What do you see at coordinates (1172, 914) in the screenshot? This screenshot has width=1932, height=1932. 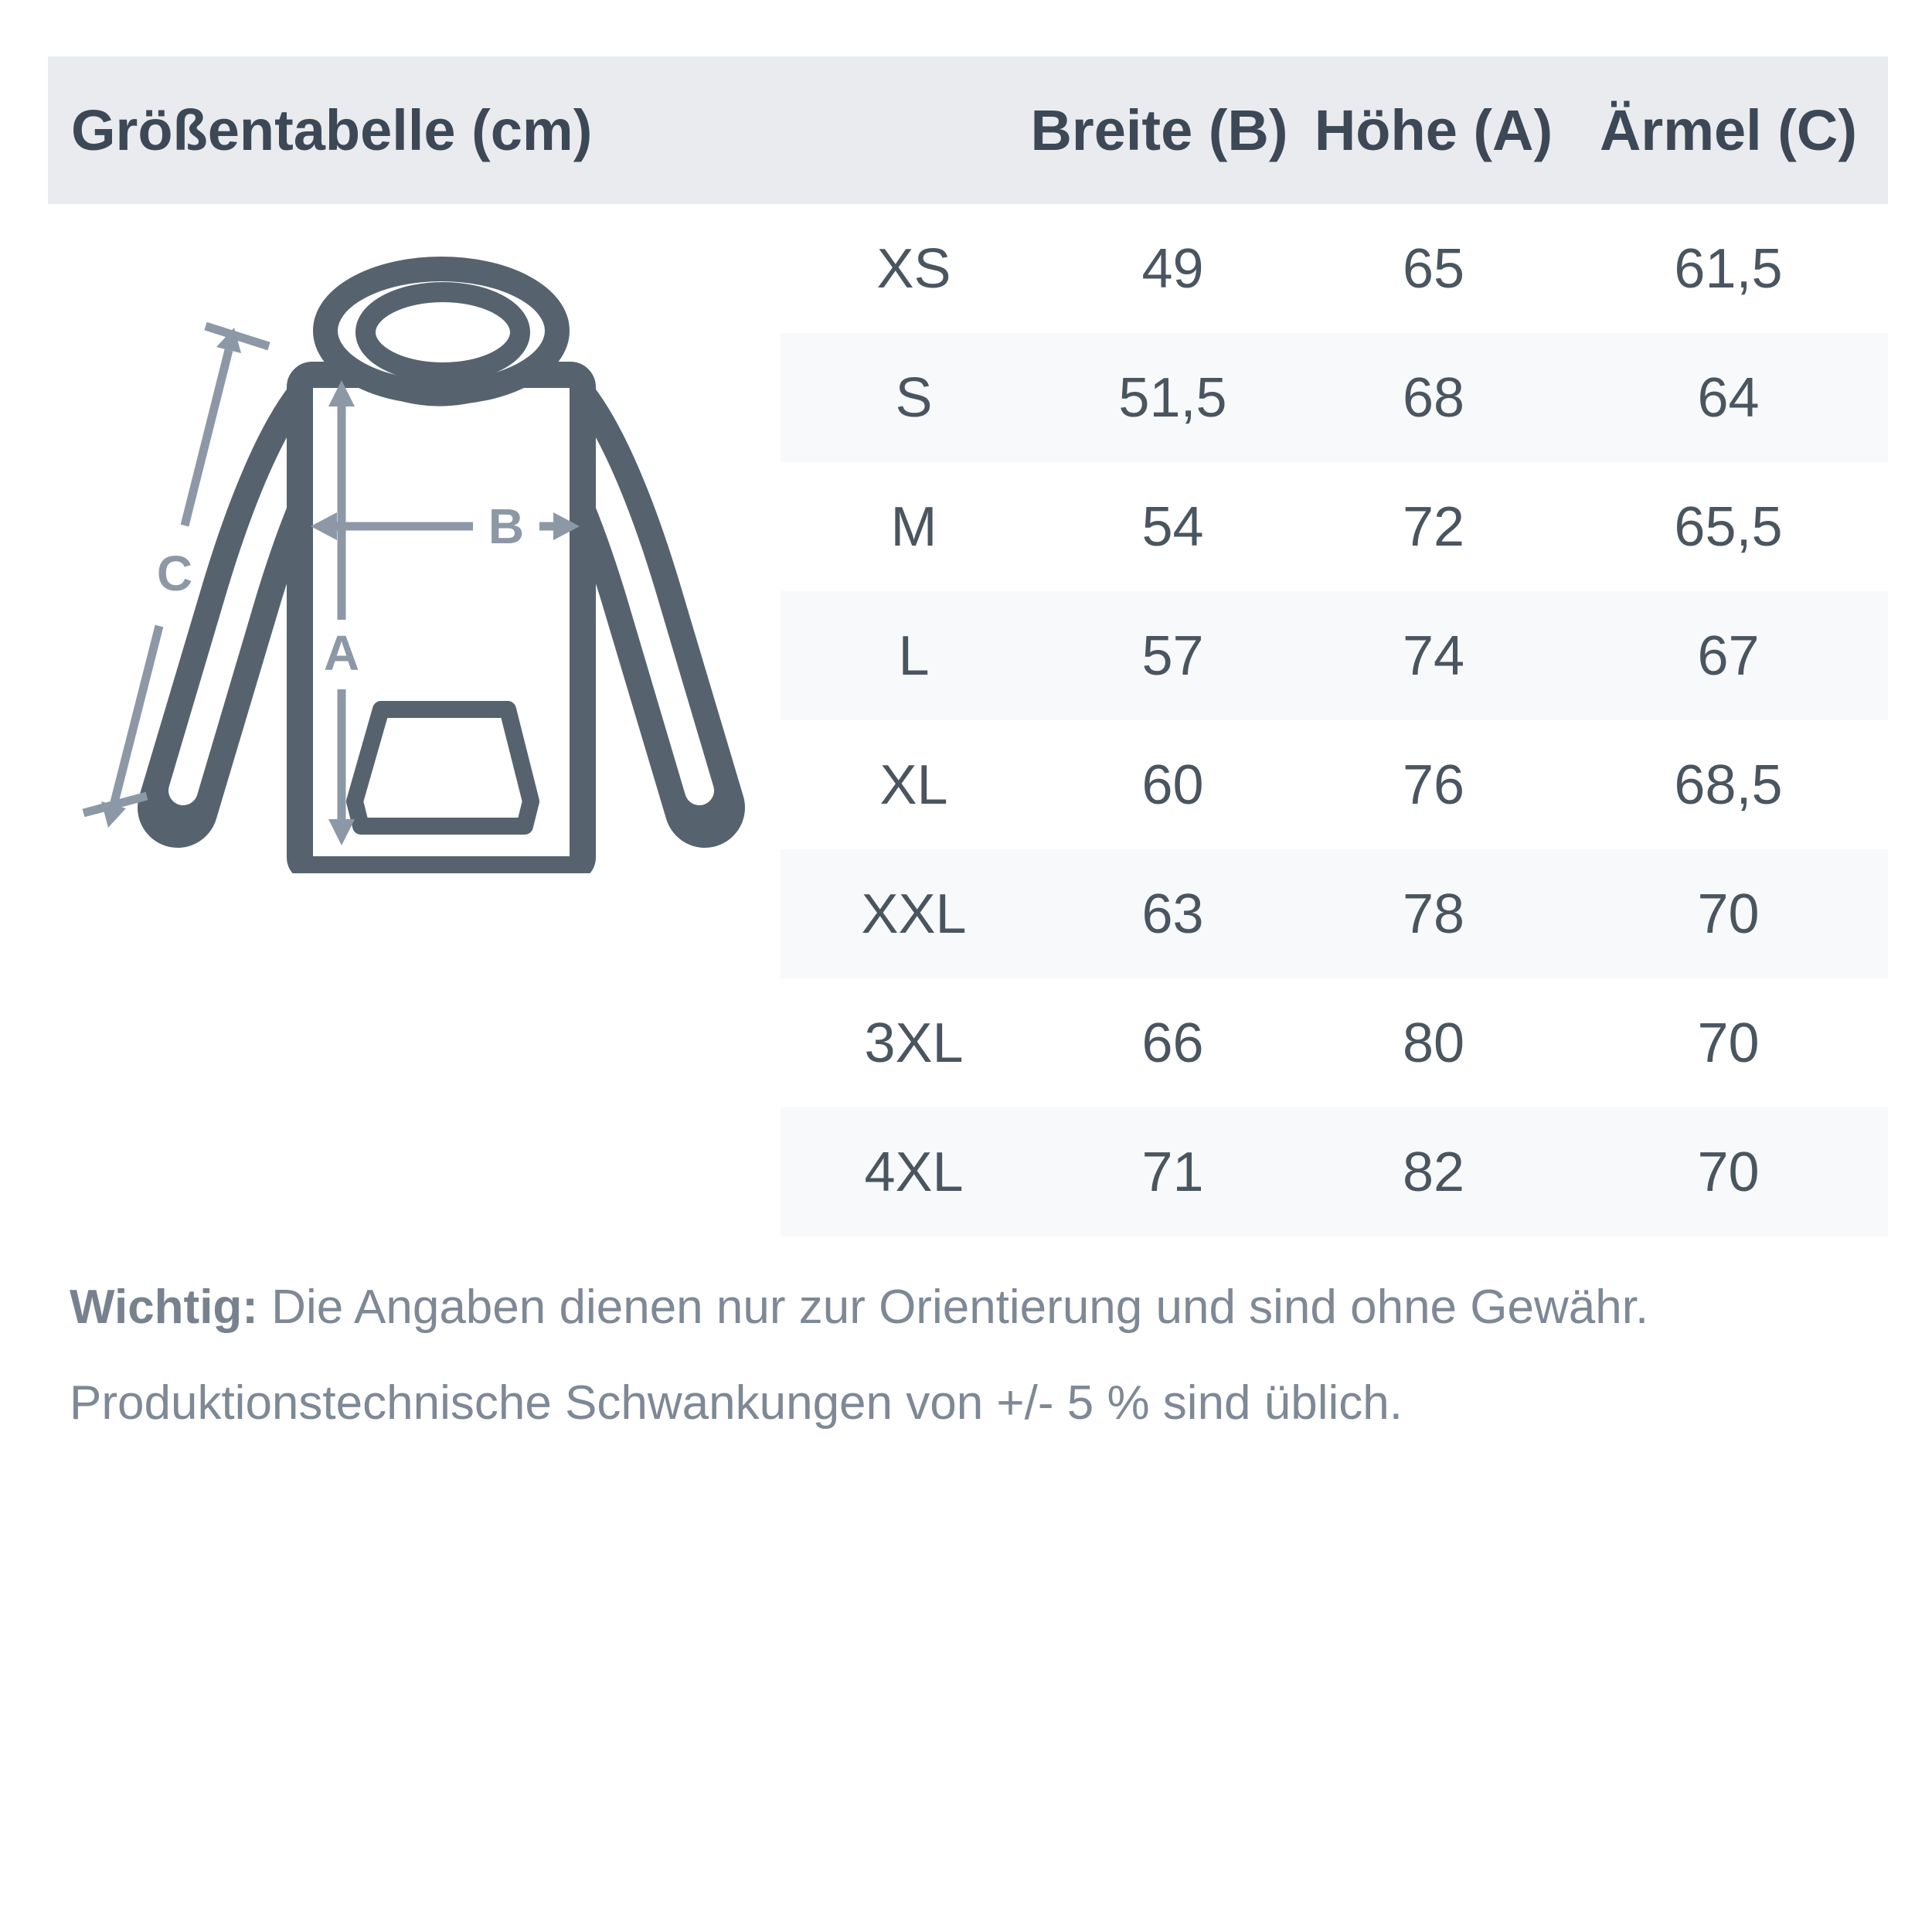 I see `breite-value: 63` at bounding box center [1172, 914].